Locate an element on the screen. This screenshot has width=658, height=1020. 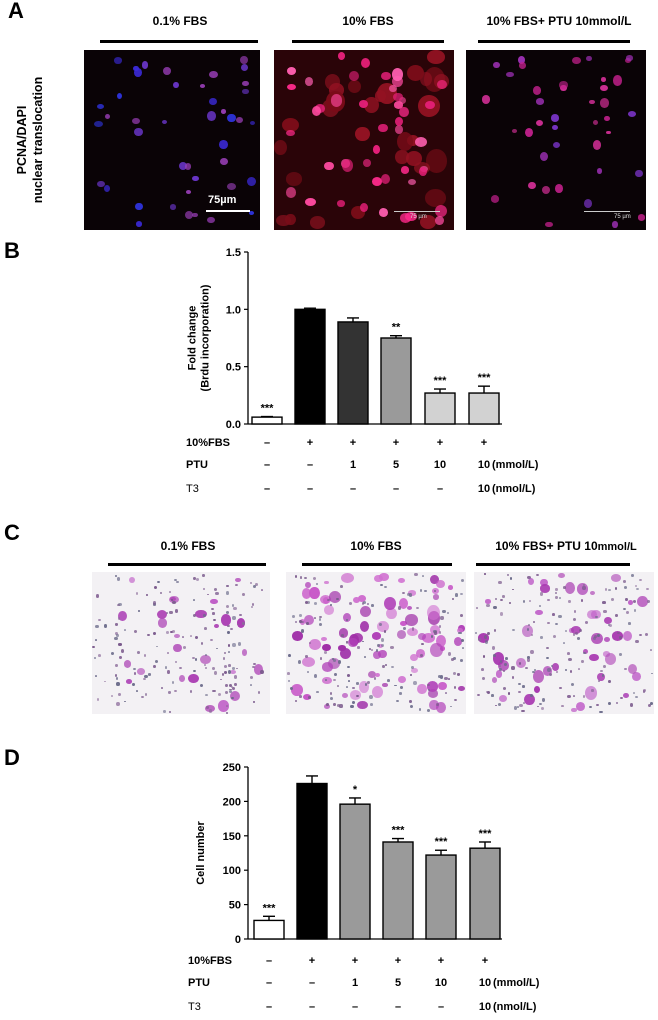
significance-label: *** is located at coordinates (399, 831).